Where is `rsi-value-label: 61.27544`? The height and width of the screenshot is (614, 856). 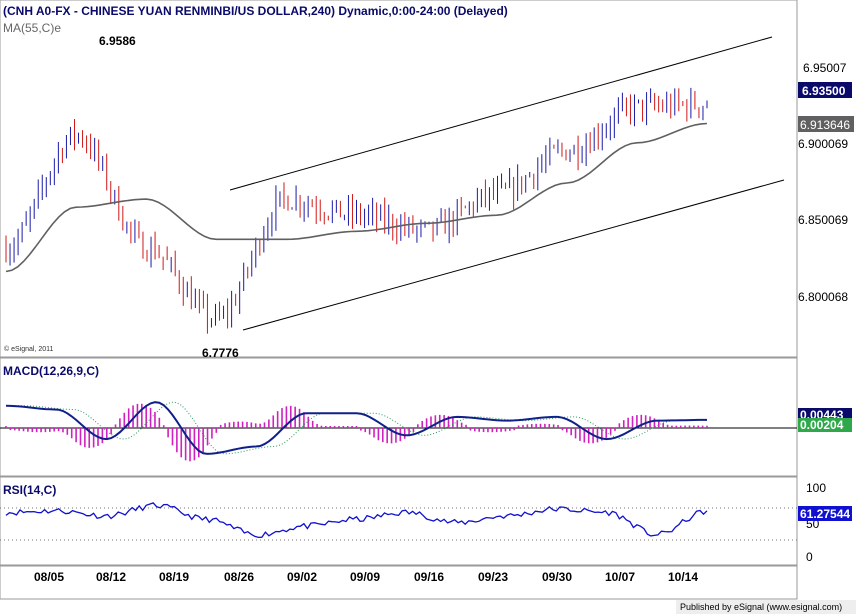 rsi-value-label: 61.27544 is located at coordinates (825, 514).